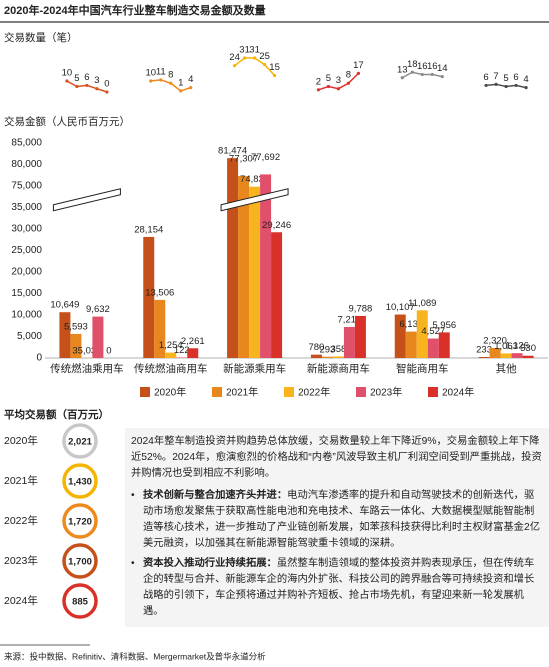  What do you see at coordinates (210, 563) in the screenshot?
I see `bullet-heading: 资本投入推动行业持续拓展：` at bounding box center [210, 563].